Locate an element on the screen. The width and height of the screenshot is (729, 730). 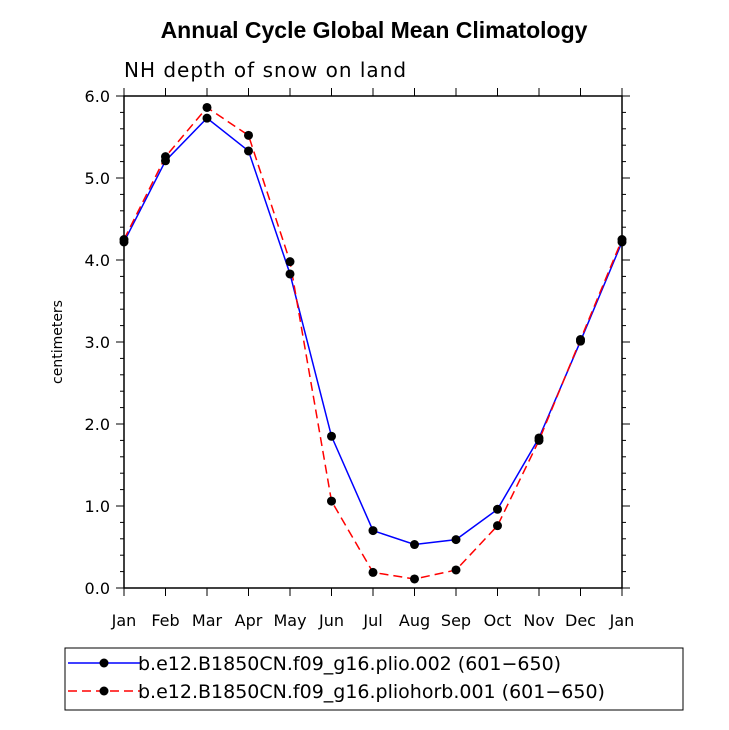
chart-subtitle: NH depth of snow on land is located at coordinates (265, 70).